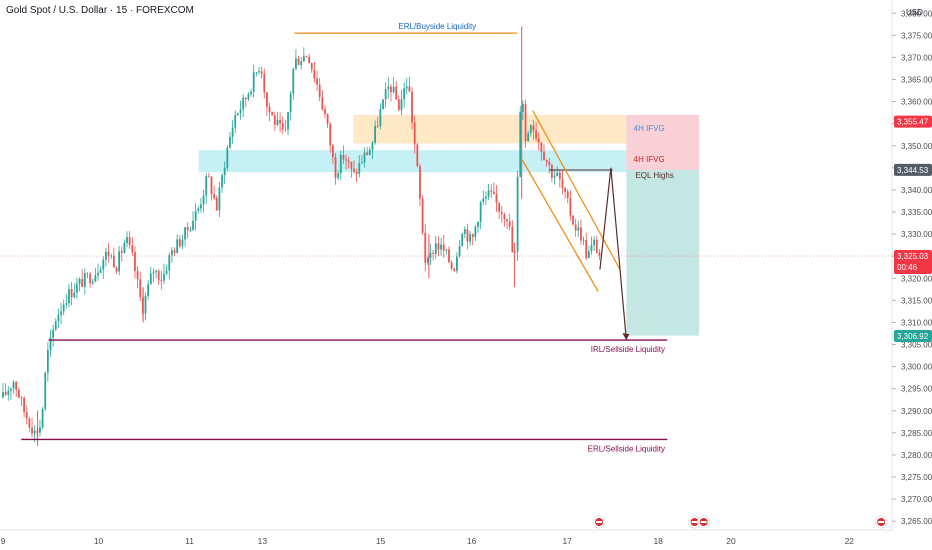 This screenshot has width=932, height=550. Describe the element at coordinates (916, 300) in the screenshot. I see `y-tick-label: 3,315.00` at that location.